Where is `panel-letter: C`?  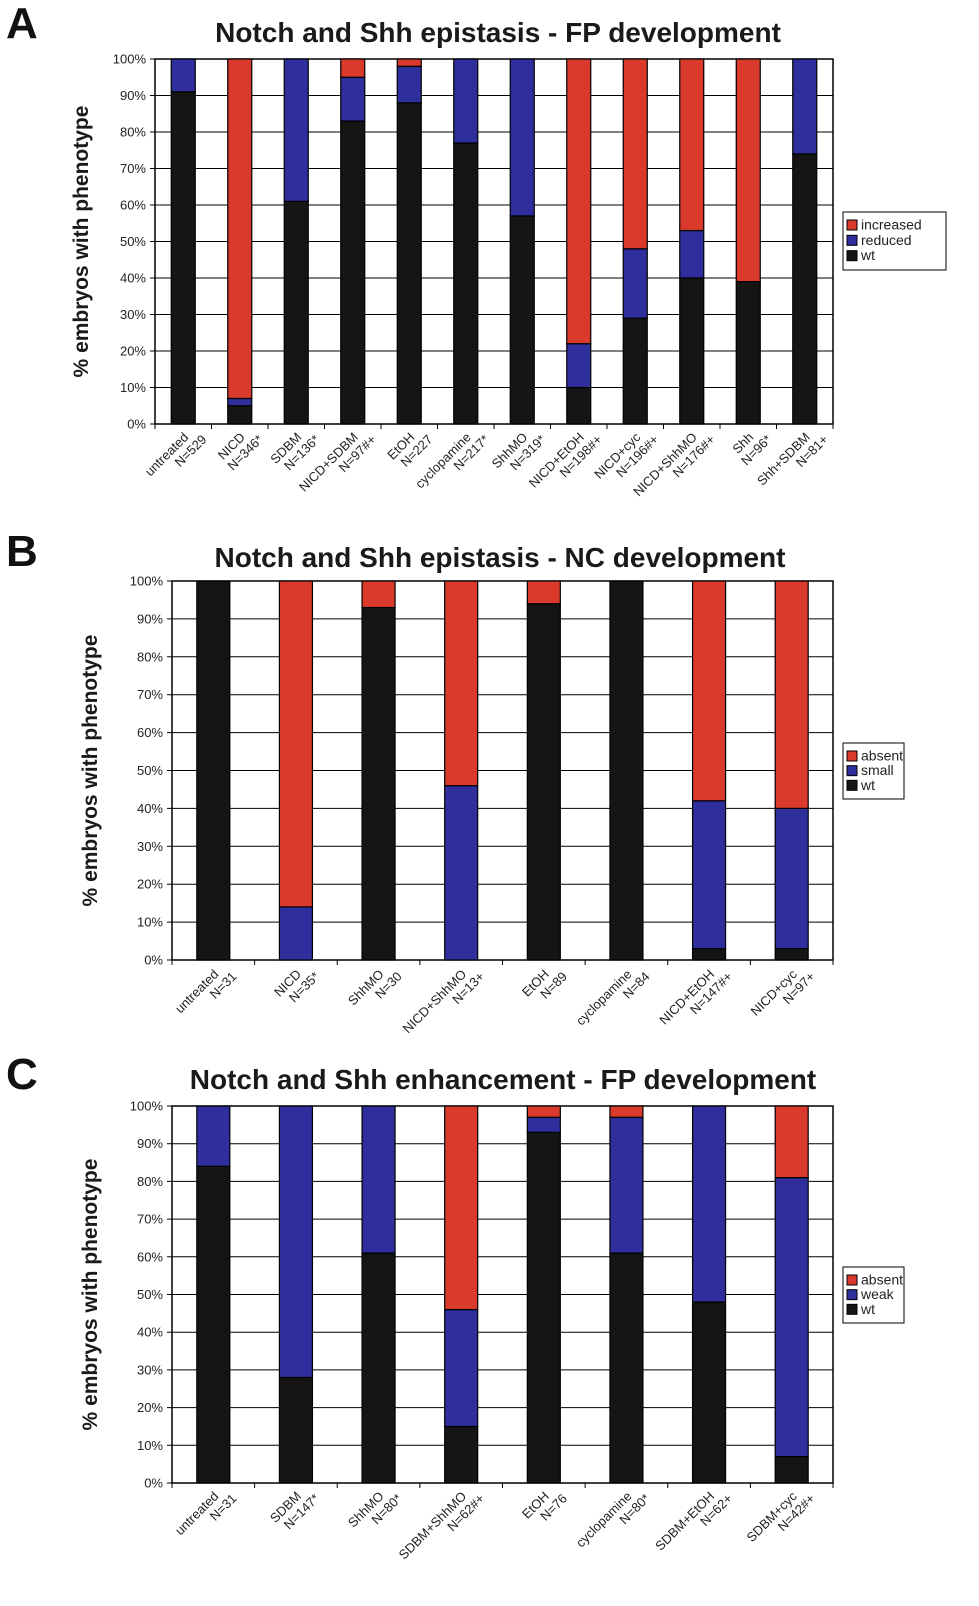
panel-letter: C is located at coordinates (22, 1074).